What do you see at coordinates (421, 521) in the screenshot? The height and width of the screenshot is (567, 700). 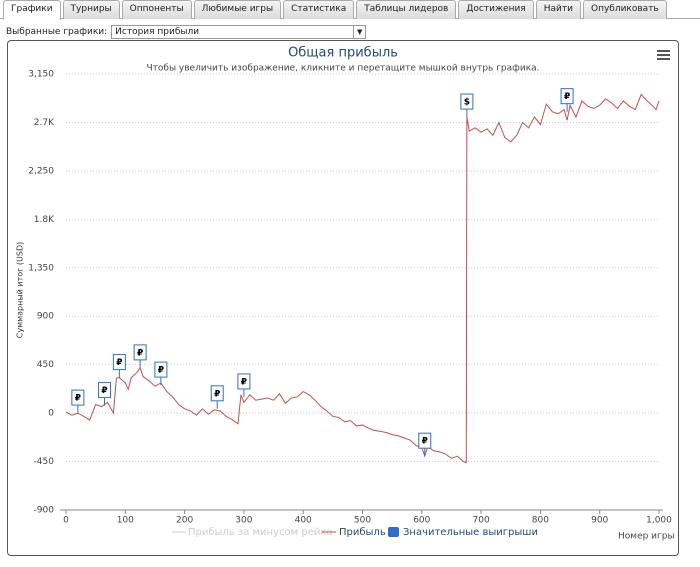 I see `x-tick-label: 600` at bounding box center [421, 521].